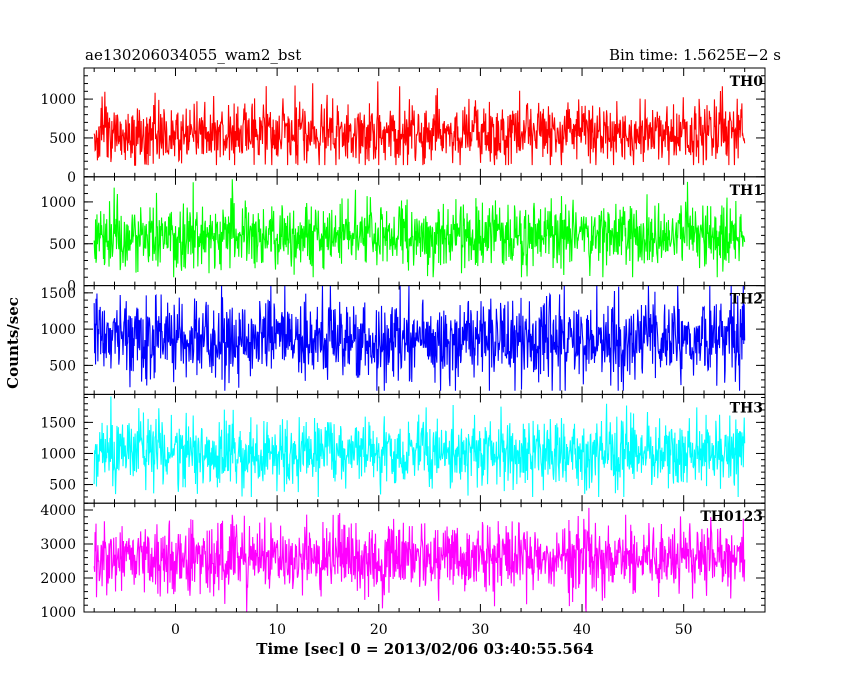 This screenshot has width=850, height=680. Describe the element at coordinates (747, 82) in the screenshot. I see `panel-label-th0: TH0` at that location.